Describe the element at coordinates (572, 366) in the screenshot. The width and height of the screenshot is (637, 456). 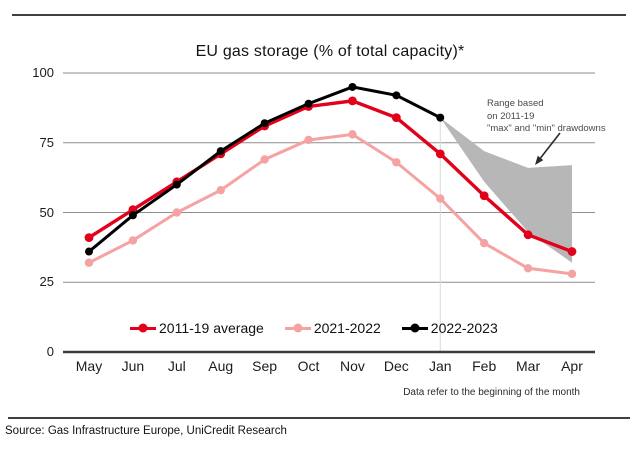
I see `x-month-label-apr: Apr` at that location.